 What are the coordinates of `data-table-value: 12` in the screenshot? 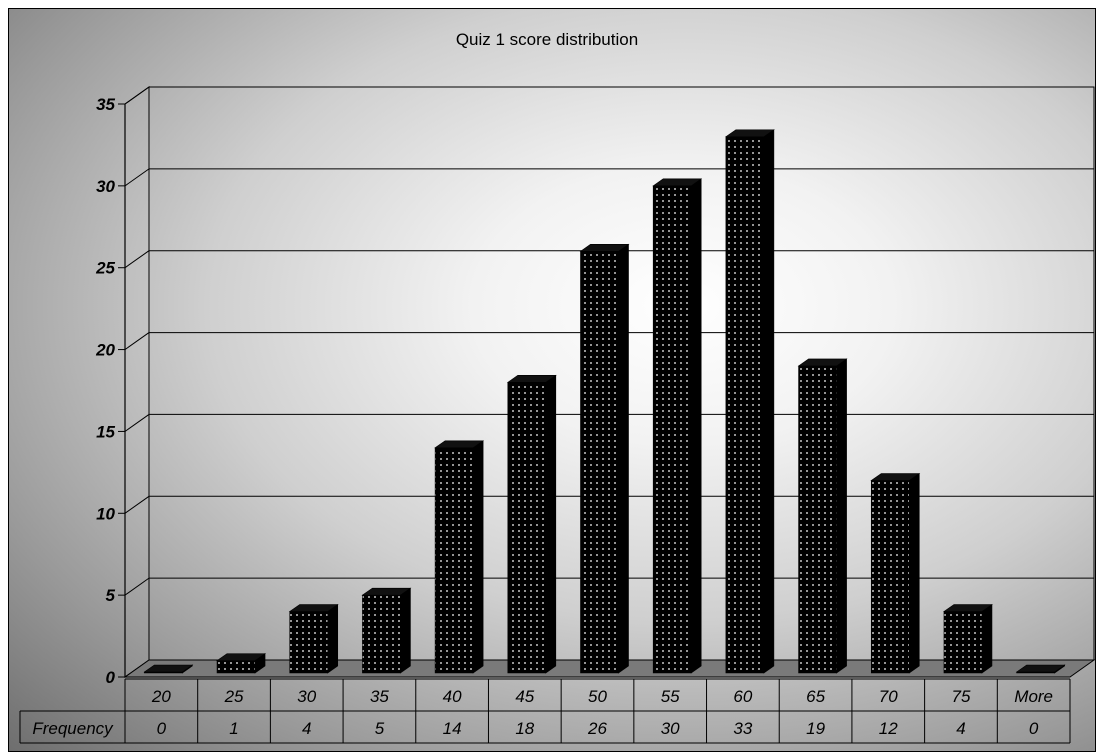 It's located at (888, 728).